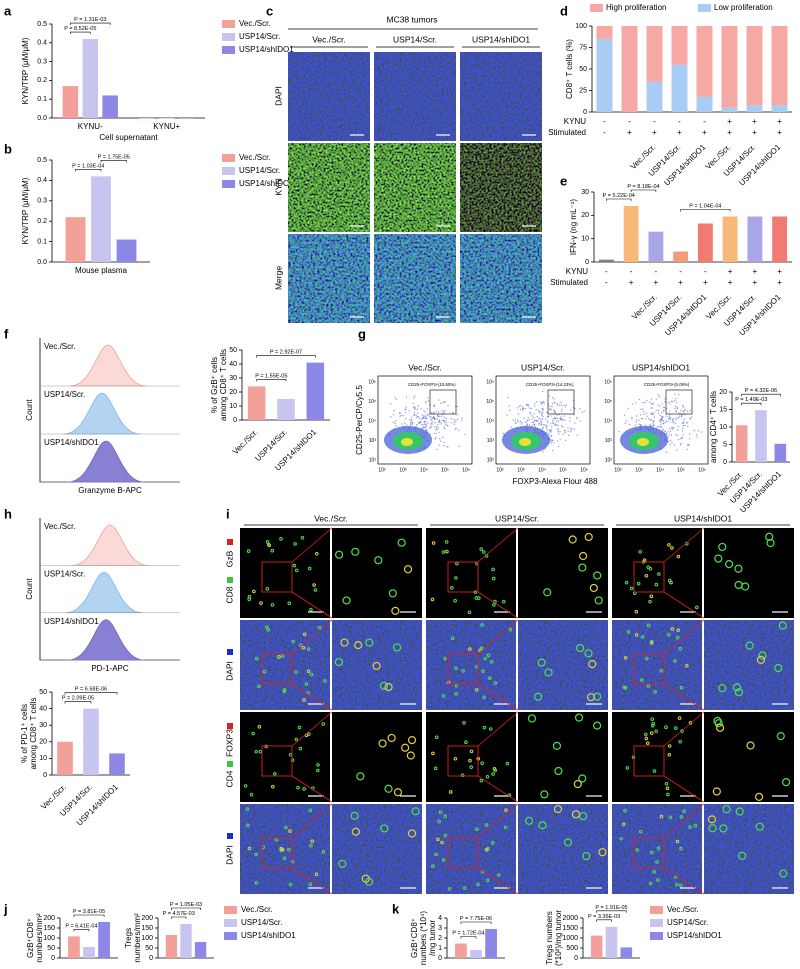 The image size is (800, 969). I want to click on flow-title: USP14/Scr., so click(543, 367).